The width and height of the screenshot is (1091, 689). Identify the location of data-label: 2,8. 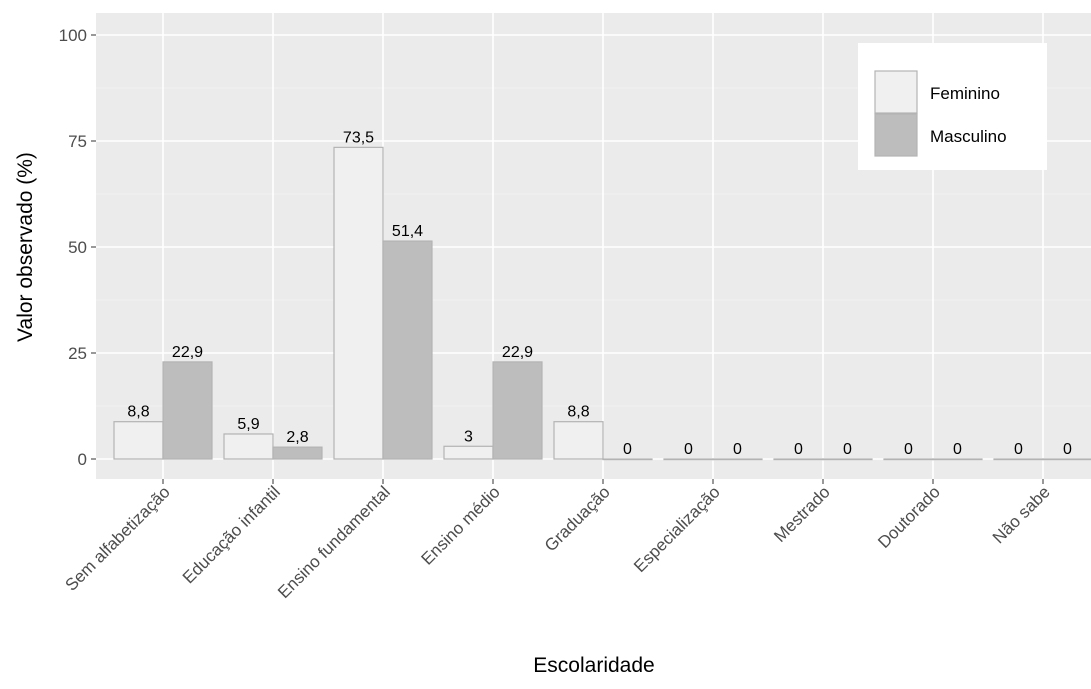
(297, 437).